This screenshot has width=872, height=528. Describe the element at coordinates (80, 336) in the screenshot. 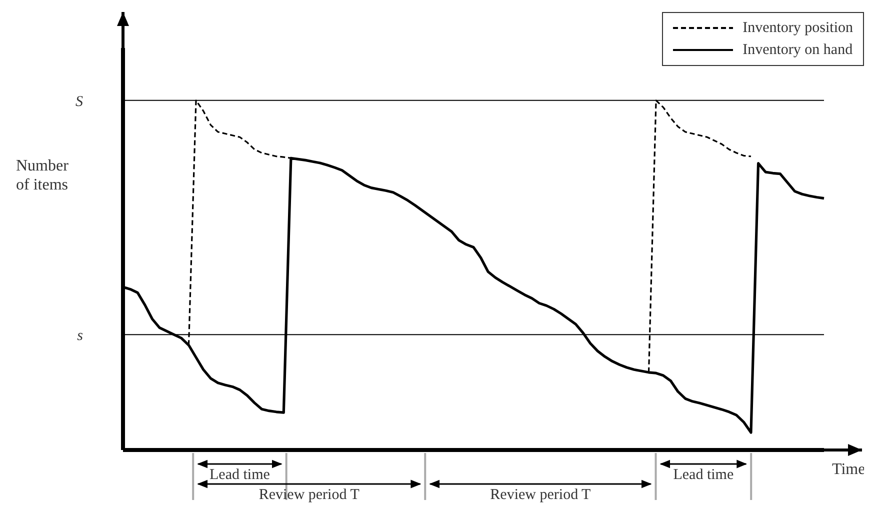

I see `ref-line-label: s` at that location.